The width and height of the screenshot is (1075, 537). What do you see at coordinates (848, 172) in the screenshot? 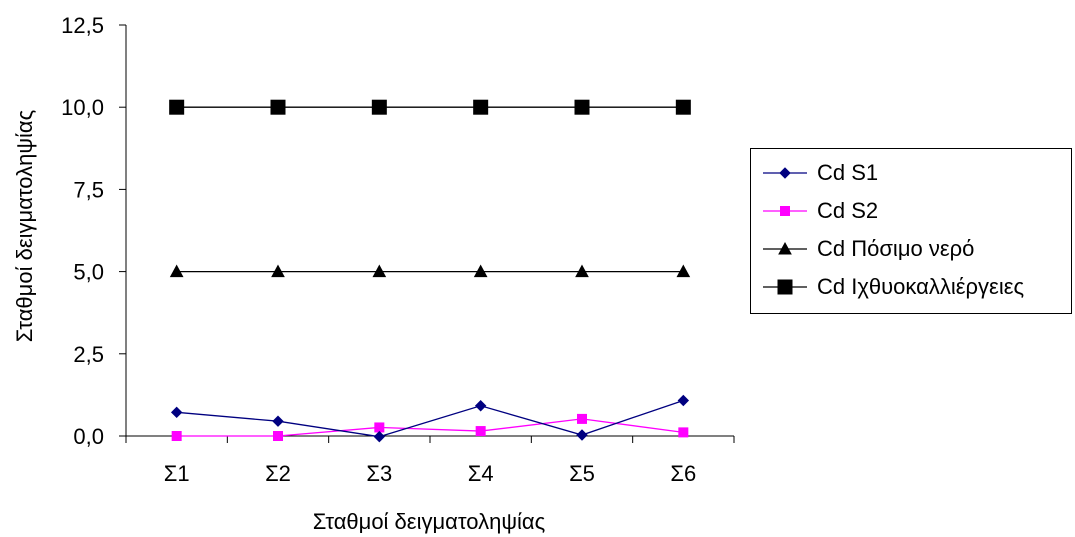
I see `legend-label: Cd S1` at bounding box center [848, 172].